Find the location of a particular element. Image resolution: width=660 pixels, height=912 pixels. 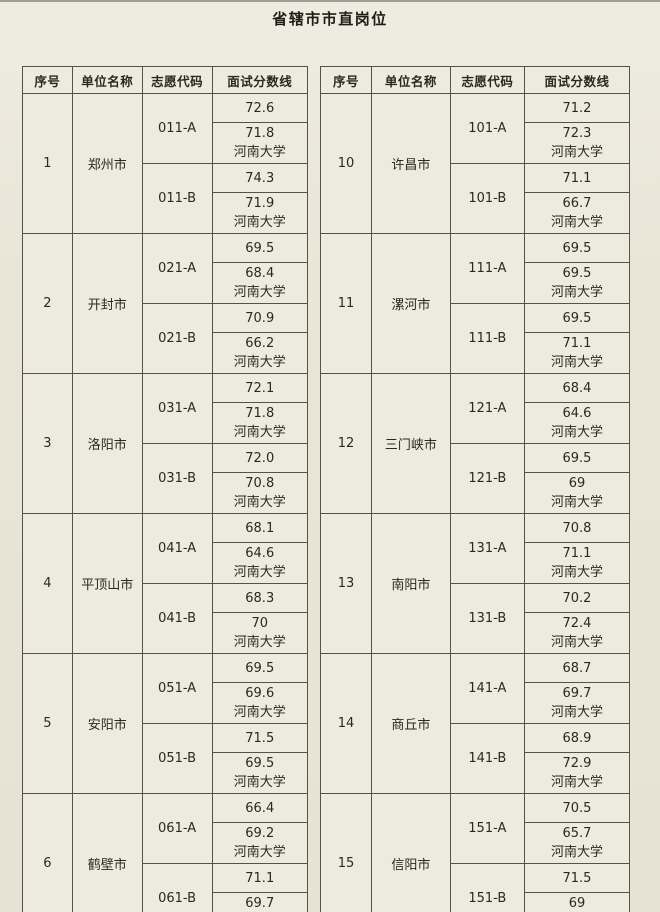

code-cell: 111-B is located at coordinates (487, 338).